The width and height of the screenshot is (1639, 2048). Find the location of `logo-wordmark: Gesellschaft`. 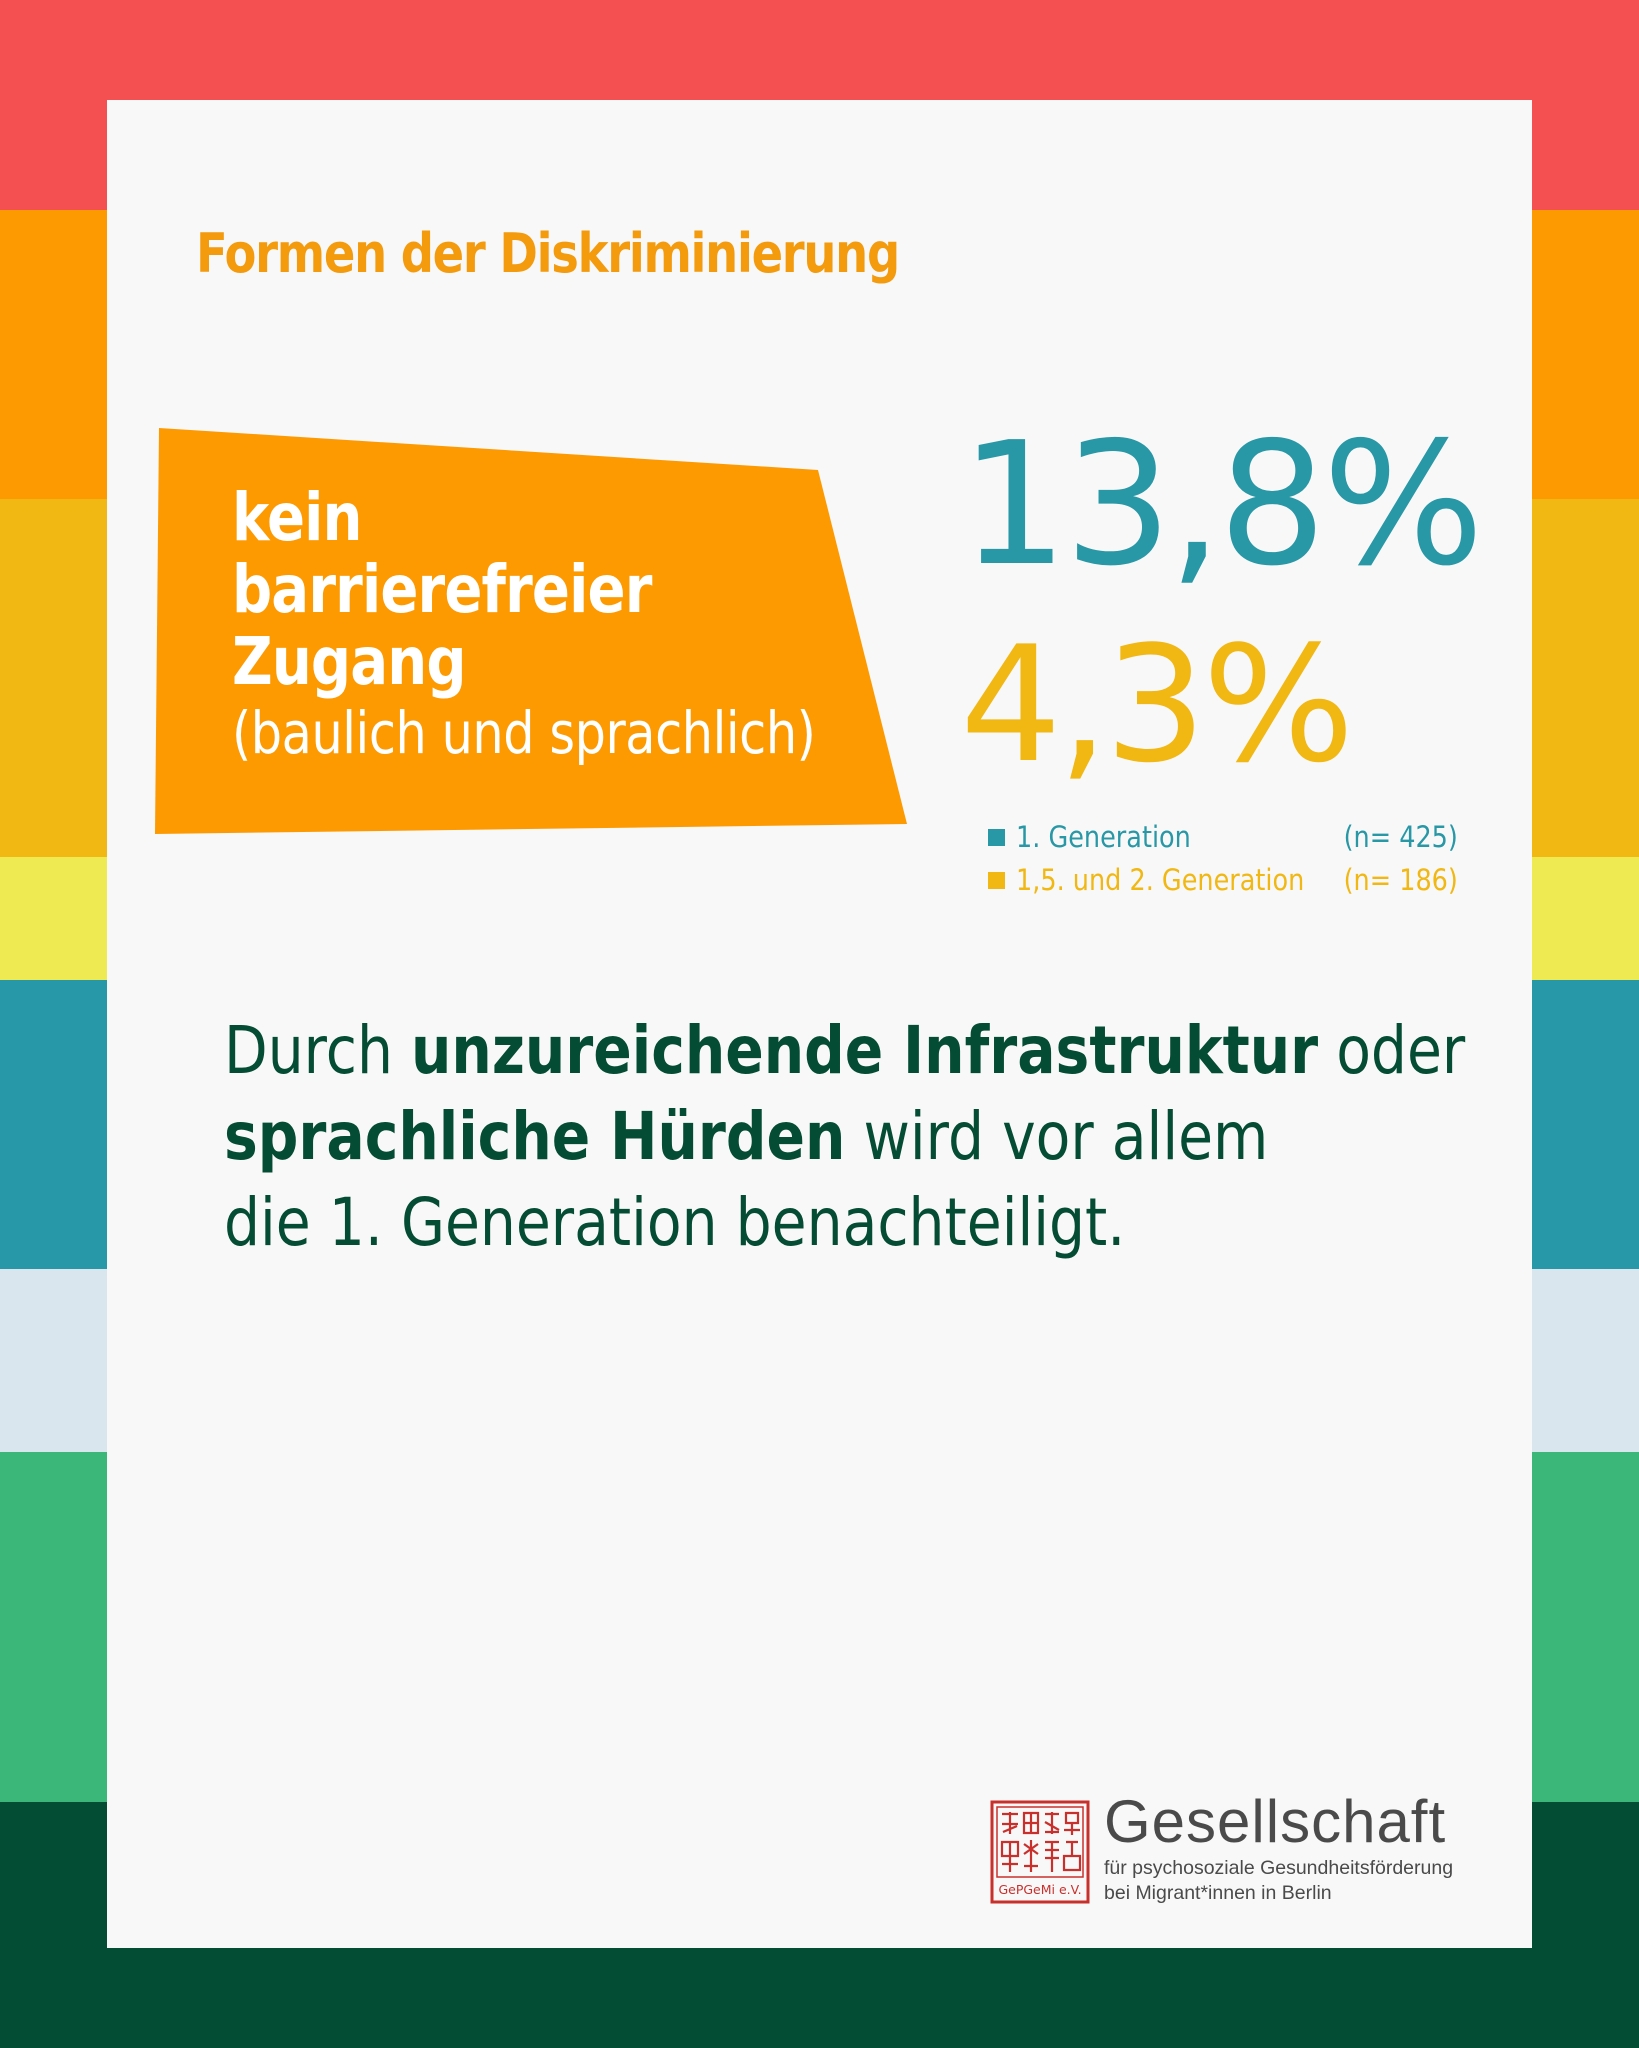

logo-wordmark: Gesellschaft is located at coordinates (1275, 1821).